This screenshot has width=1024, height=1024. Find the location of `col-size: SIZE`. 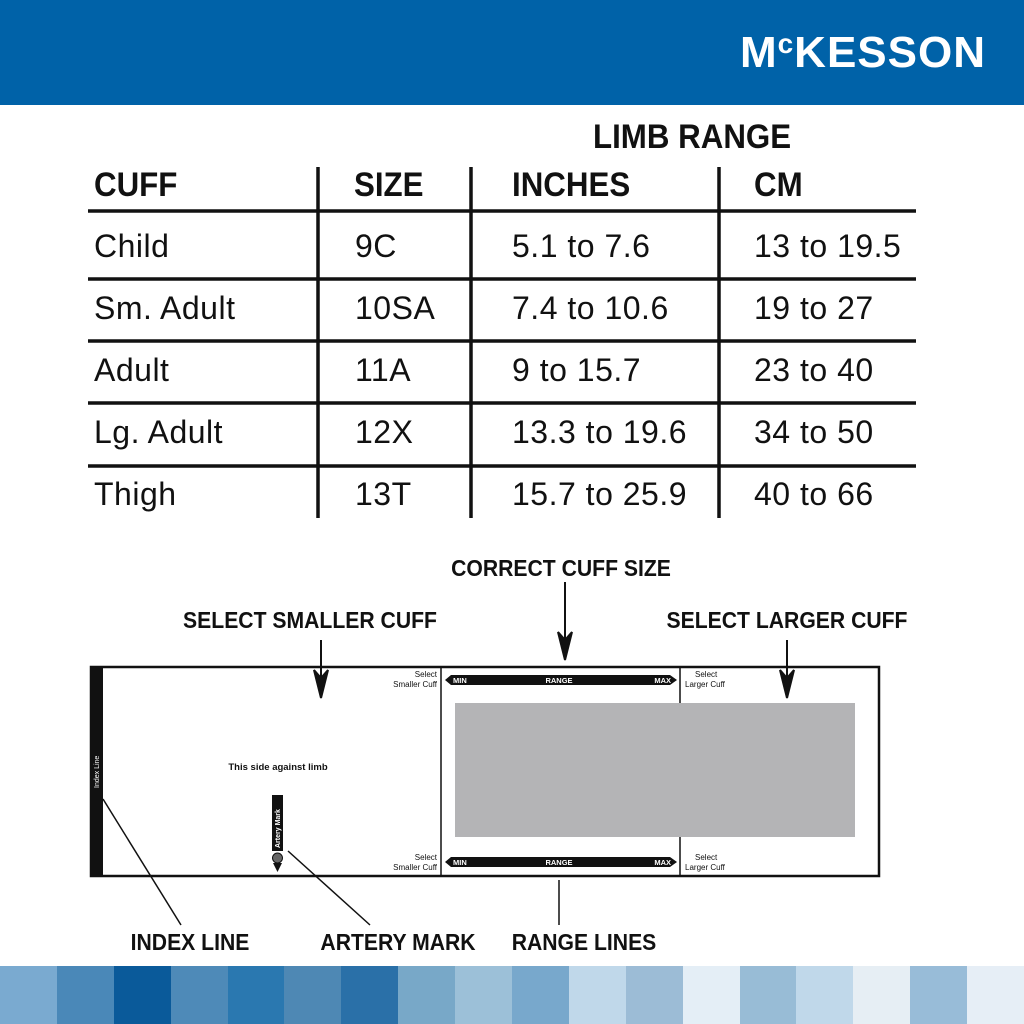

col-size: SIZE is located at coordinates (389, 185).